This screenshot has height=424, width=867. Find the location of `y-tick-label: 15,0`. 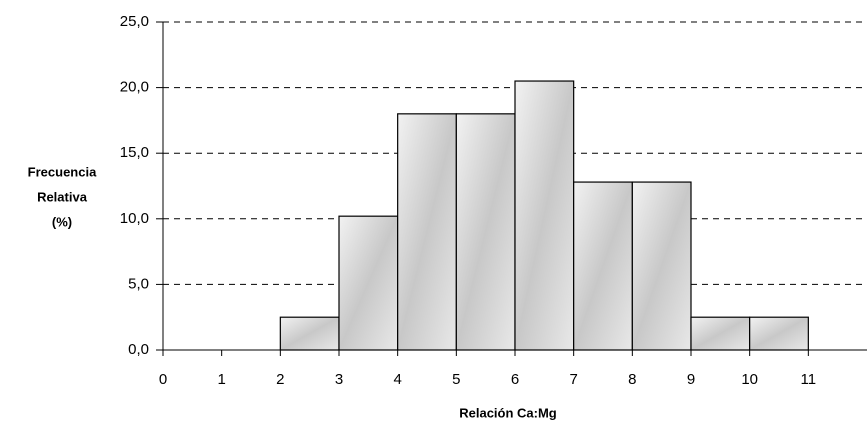

y-tick-label: 15,0 is located at coordinates (134, 152).